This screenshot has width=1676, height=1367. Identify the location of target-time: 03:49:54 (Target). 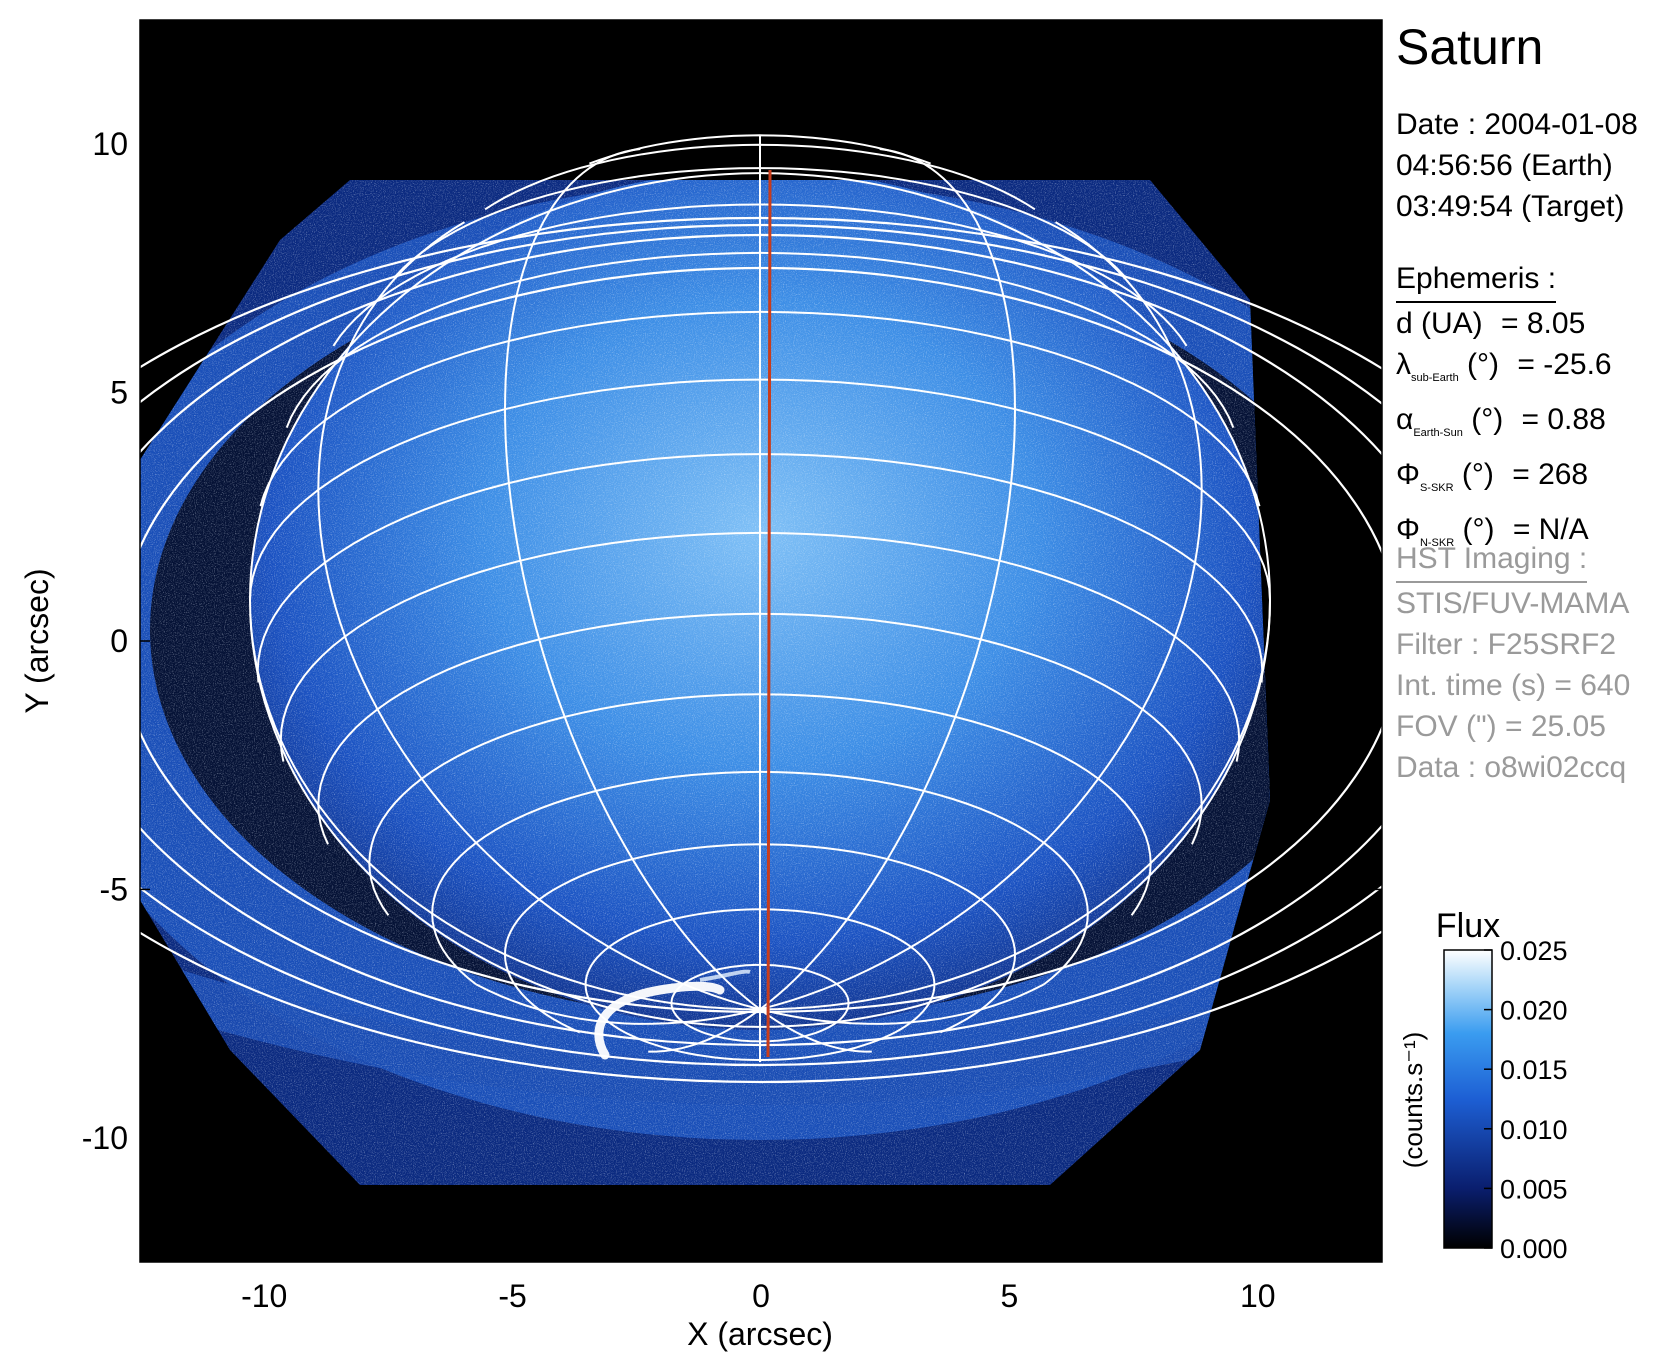
(1510, 206).